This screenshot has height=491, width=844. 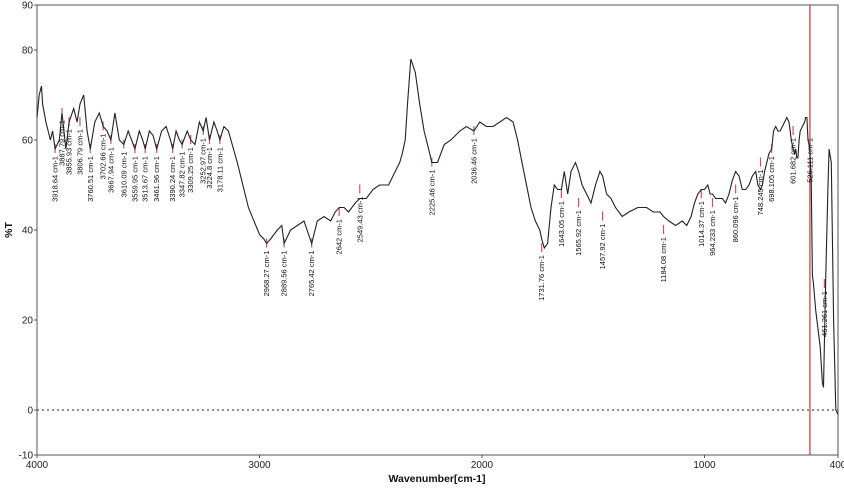 What do you see at coordinates (190, 170) in the screenshot?
I see `peak-label: 3309.25 cm-1` at bounding box center [190, 170].